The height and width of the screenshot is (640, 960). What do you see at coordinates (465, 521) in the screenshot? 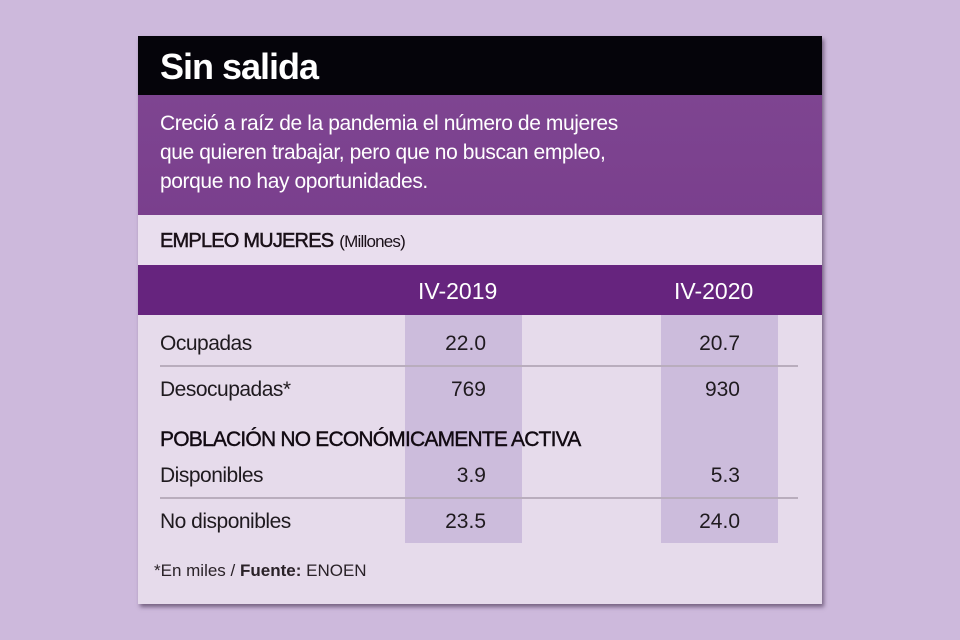
I see `cell-no-disponibles-2019: 23.5` at bounding box center [465, 521].